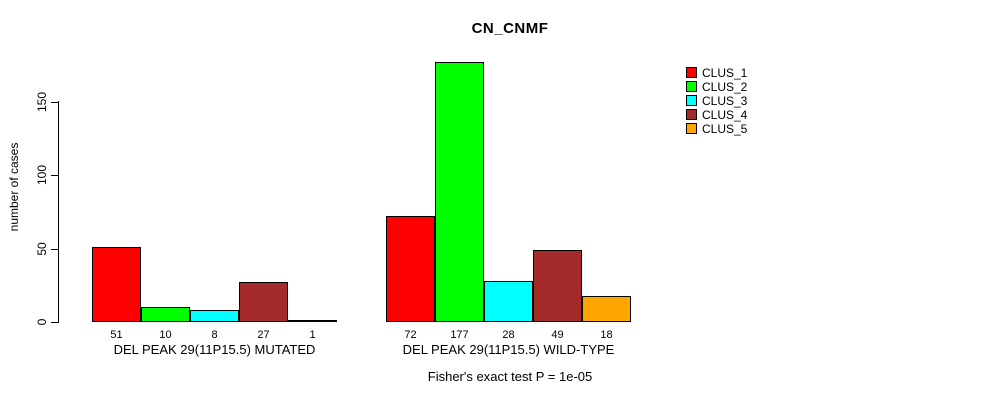 The image size is (990, 400). I want to click on y-tick-label: 0, so click(42, 322).